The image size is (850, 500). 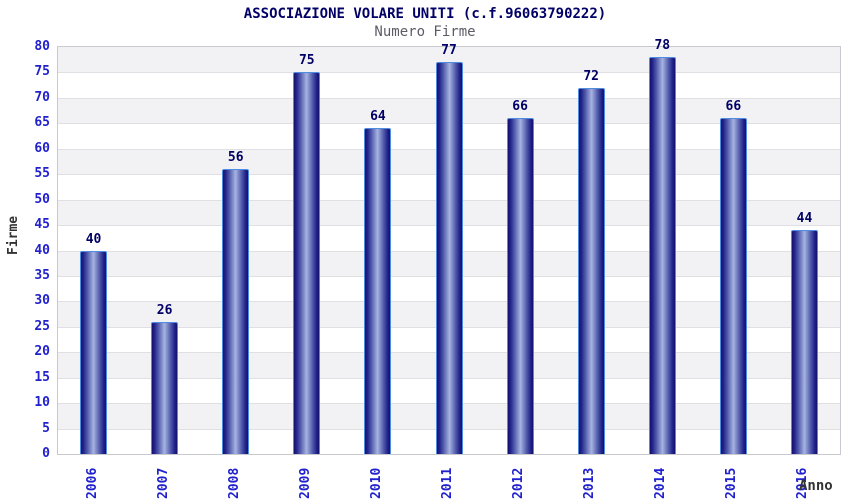 I want to click on y-tick-label: 25, so click(x=42, y=326).